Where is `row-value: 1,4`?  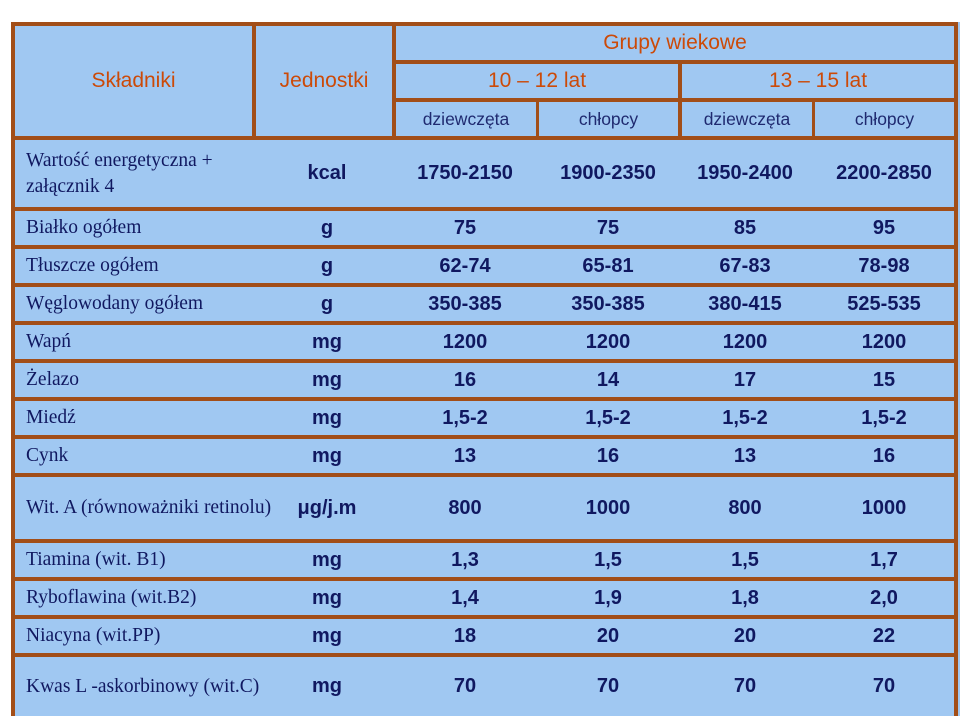 row-value: 1,4 is located at coordinates (465, 597).